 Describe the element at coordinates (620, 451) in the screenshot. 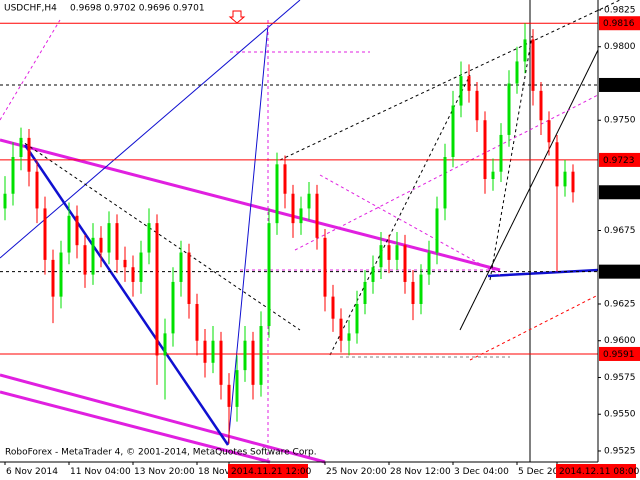

I see `y-tick-label: 0.9525` at that location.